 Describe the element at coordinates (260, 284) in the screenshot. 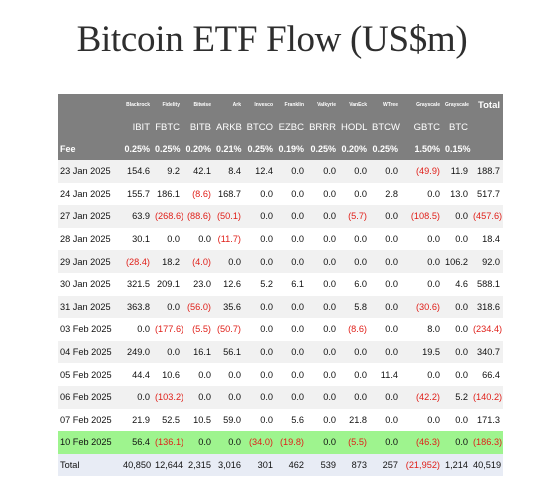

I see `flow-value-cell: 5.2` at that location.